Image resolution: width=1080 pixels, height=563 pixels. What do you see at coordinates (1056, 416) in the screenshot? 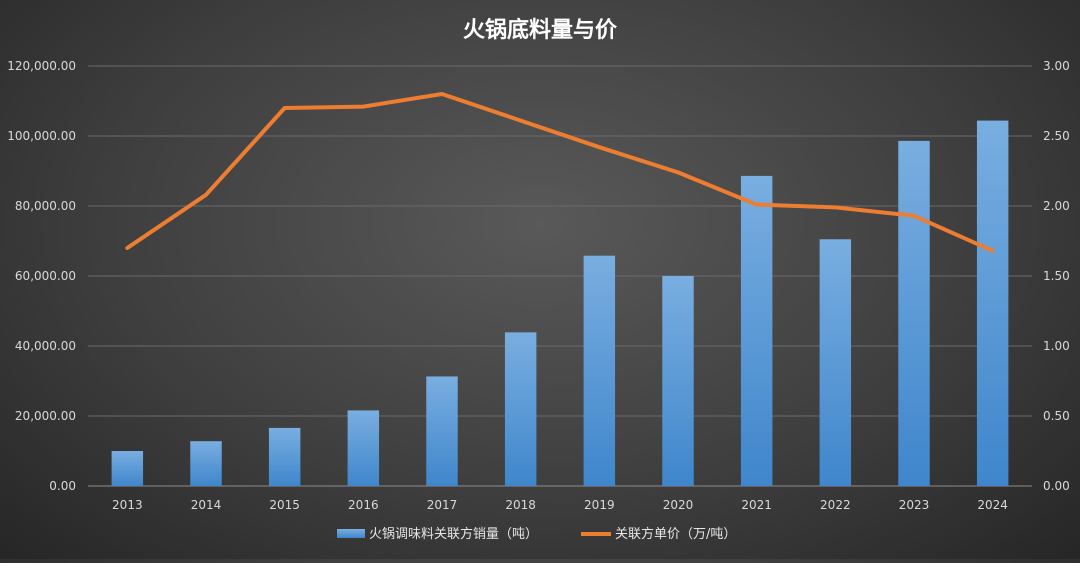
I see `right-tick-label: 0.50` at bounding box center [1056, 416].